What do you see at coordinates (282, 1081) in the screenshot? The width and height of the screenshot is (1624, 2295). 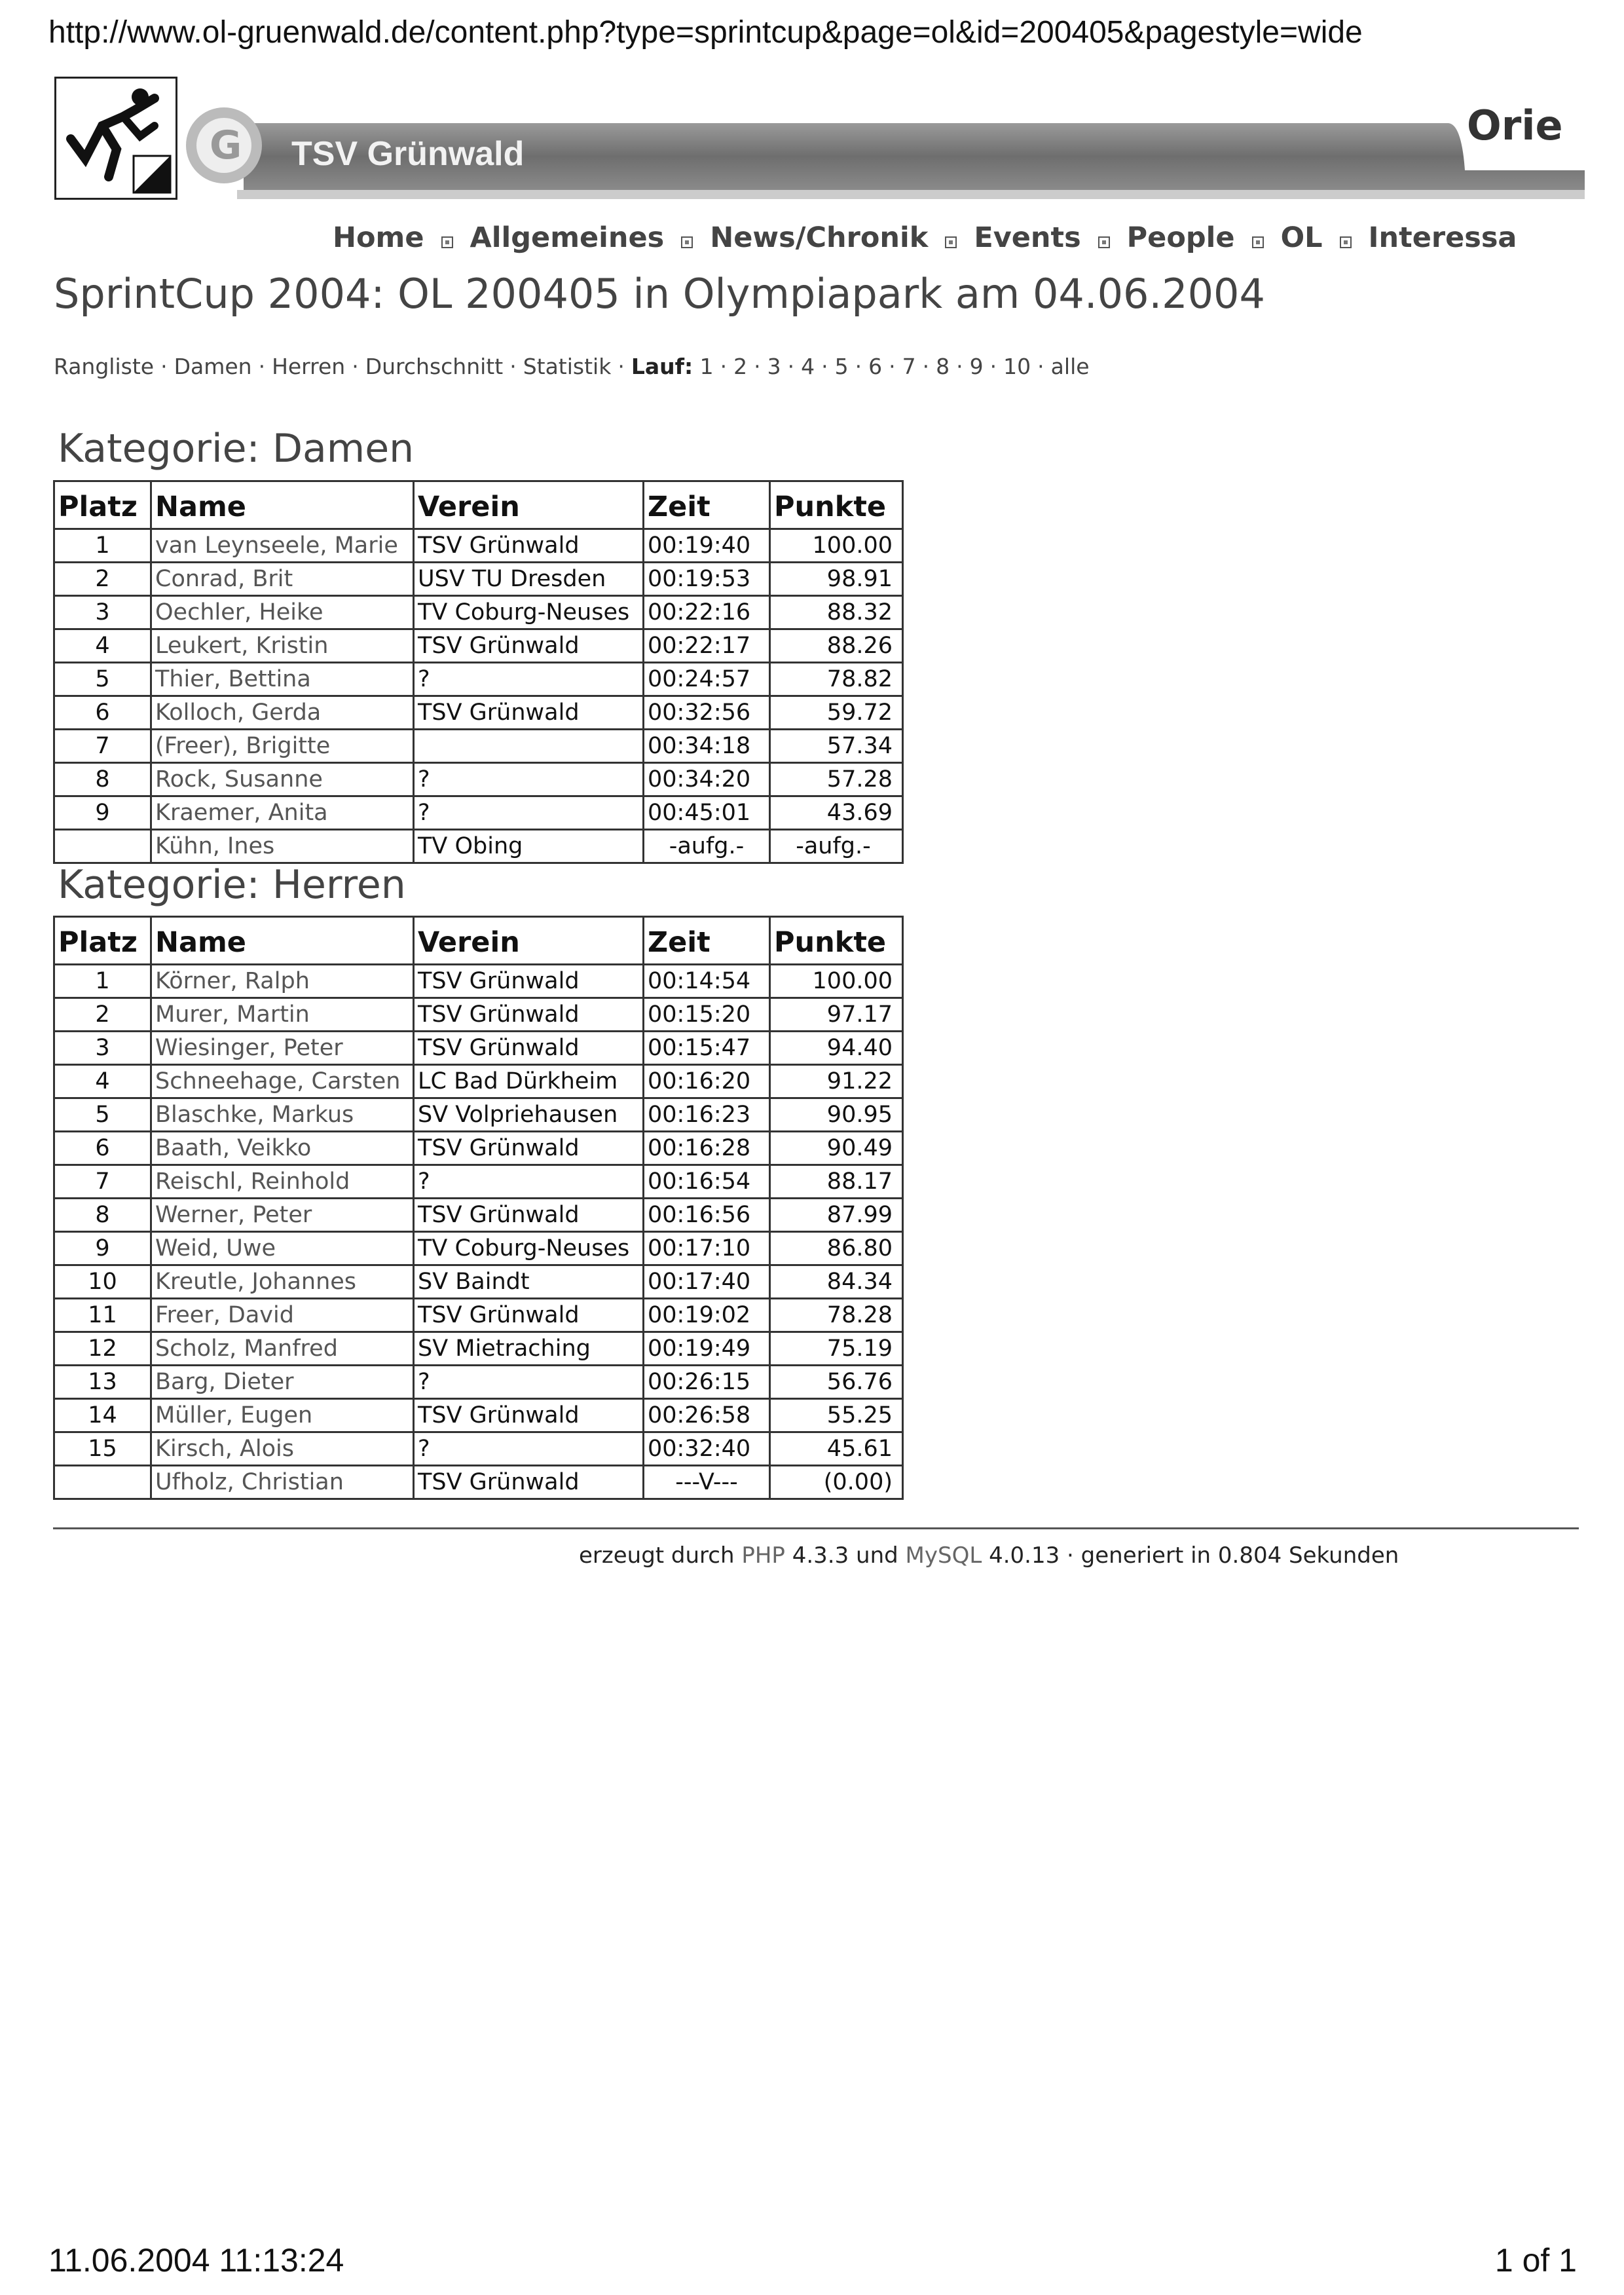 I see `name-cell: Schneehage, Carsten` at bounding box center [282, 1081].